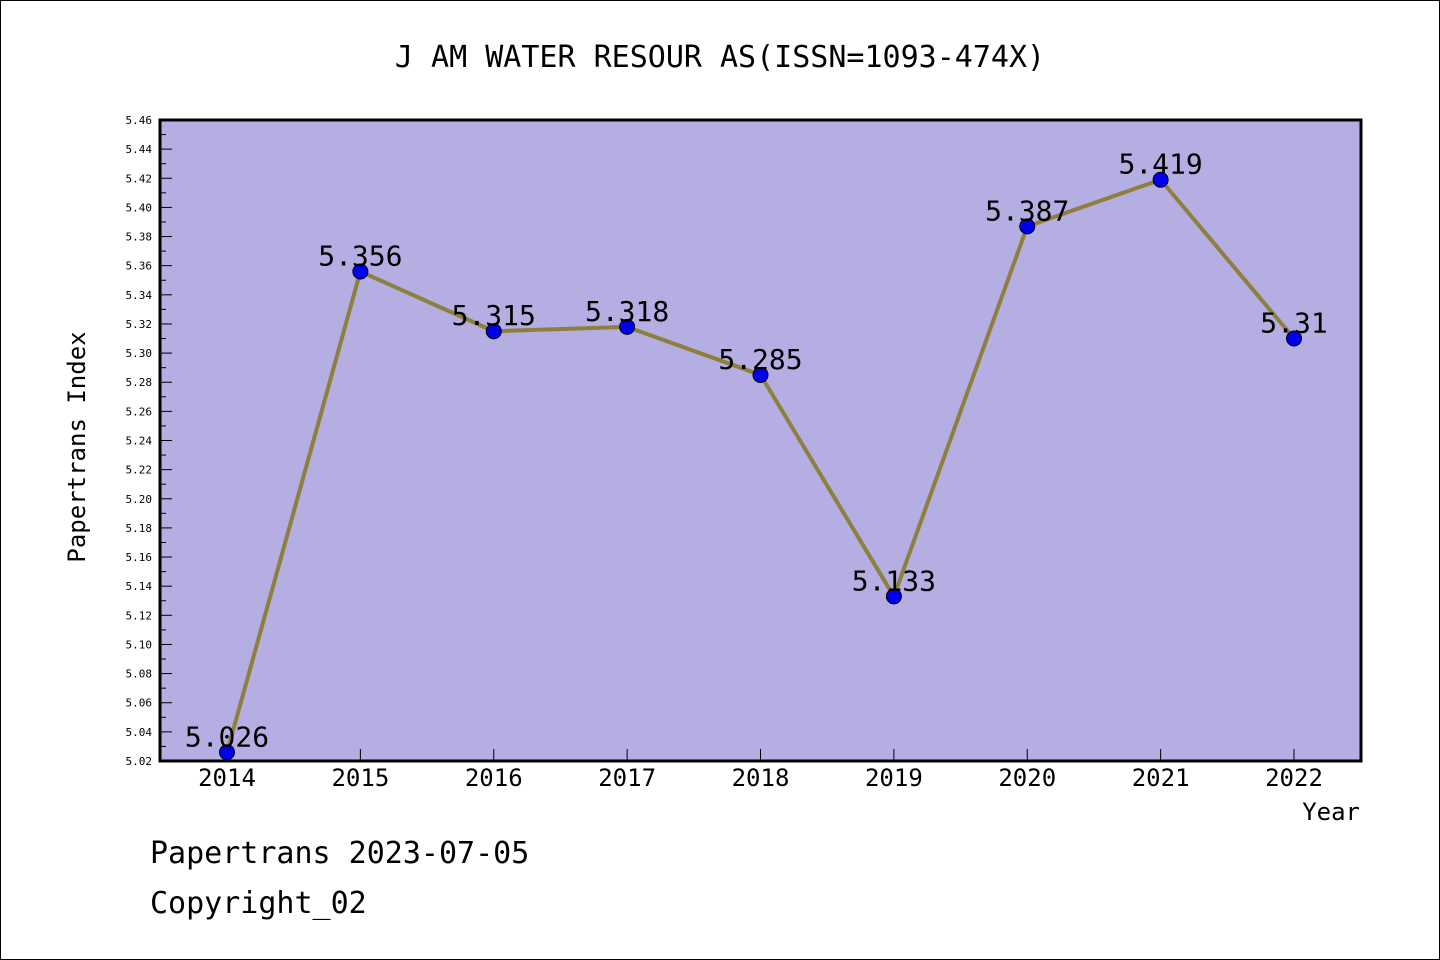 This screenshot has width=1440, height=960. I want to click on y-tick-label: 5.36, so click(139, 266).